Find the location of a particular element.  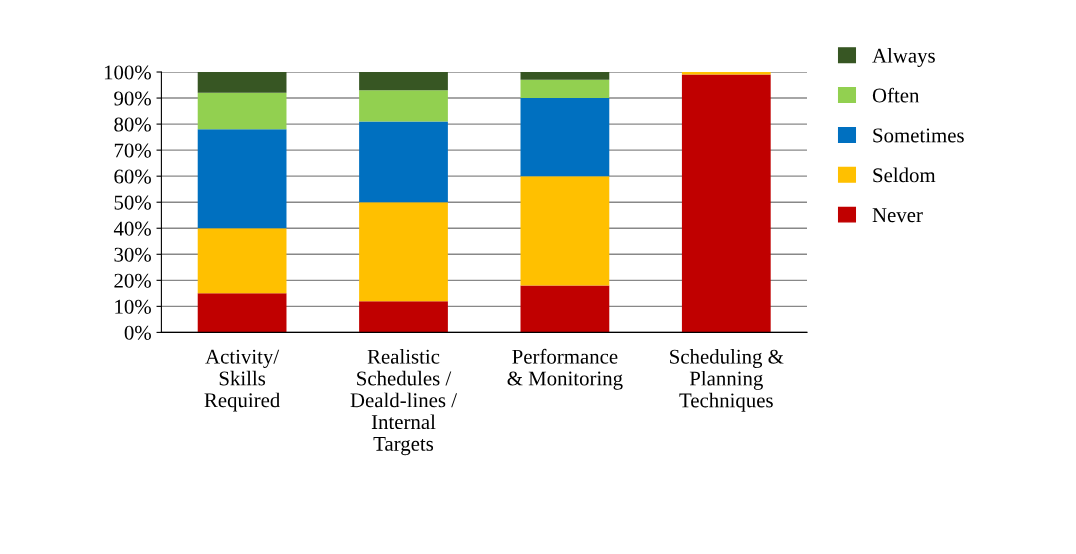

legend-label: Never is located at coordinates (897, 215).